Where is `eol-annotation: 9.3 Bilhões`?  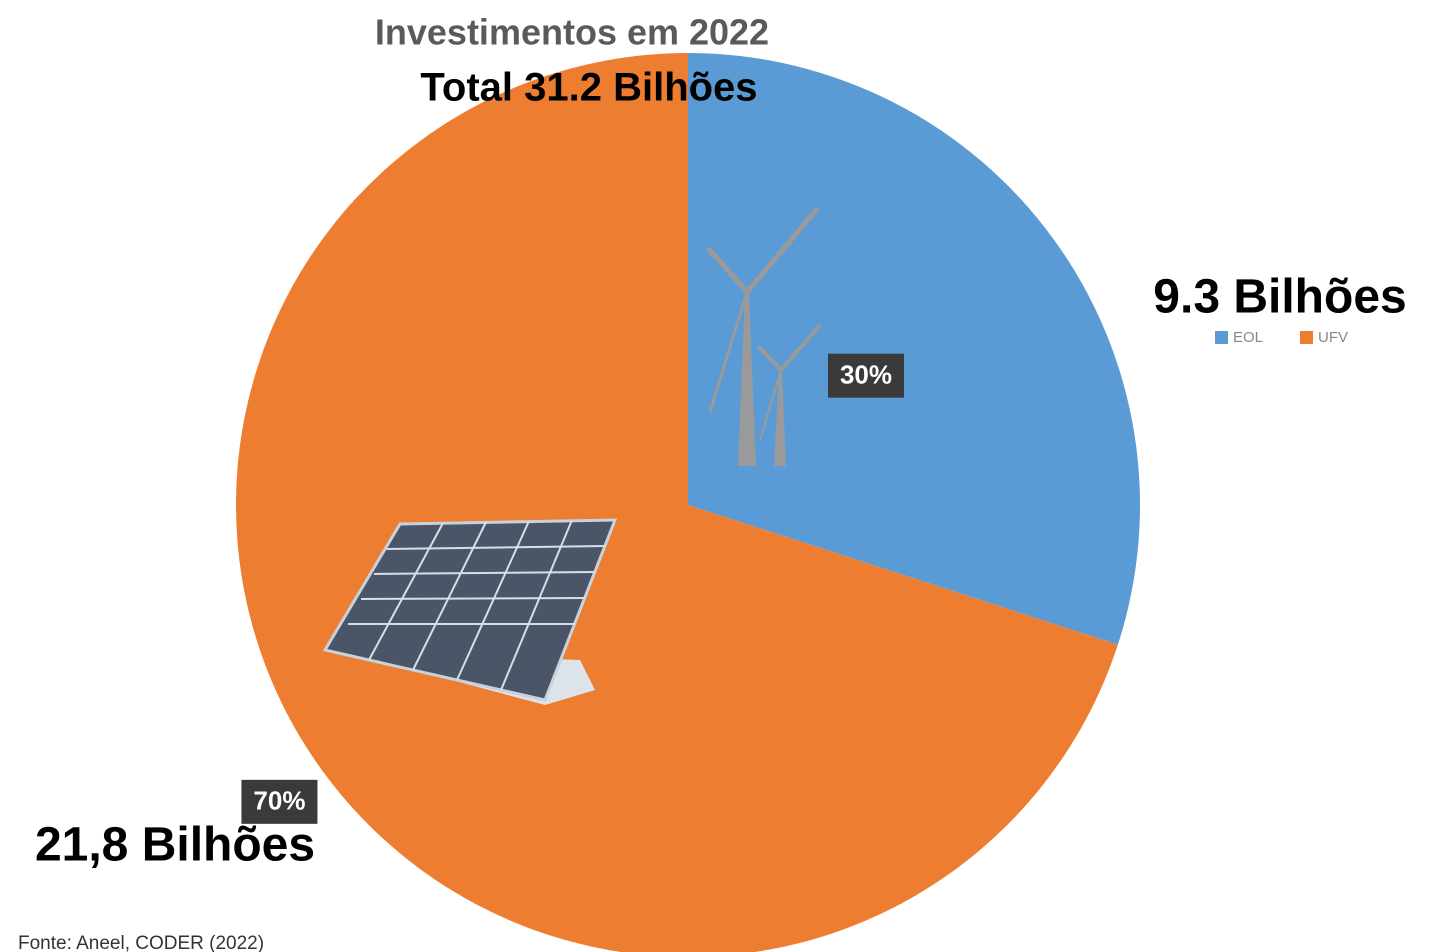 eol-annotation: 9.3 Bilhões is located at coordinates (1279, 297).